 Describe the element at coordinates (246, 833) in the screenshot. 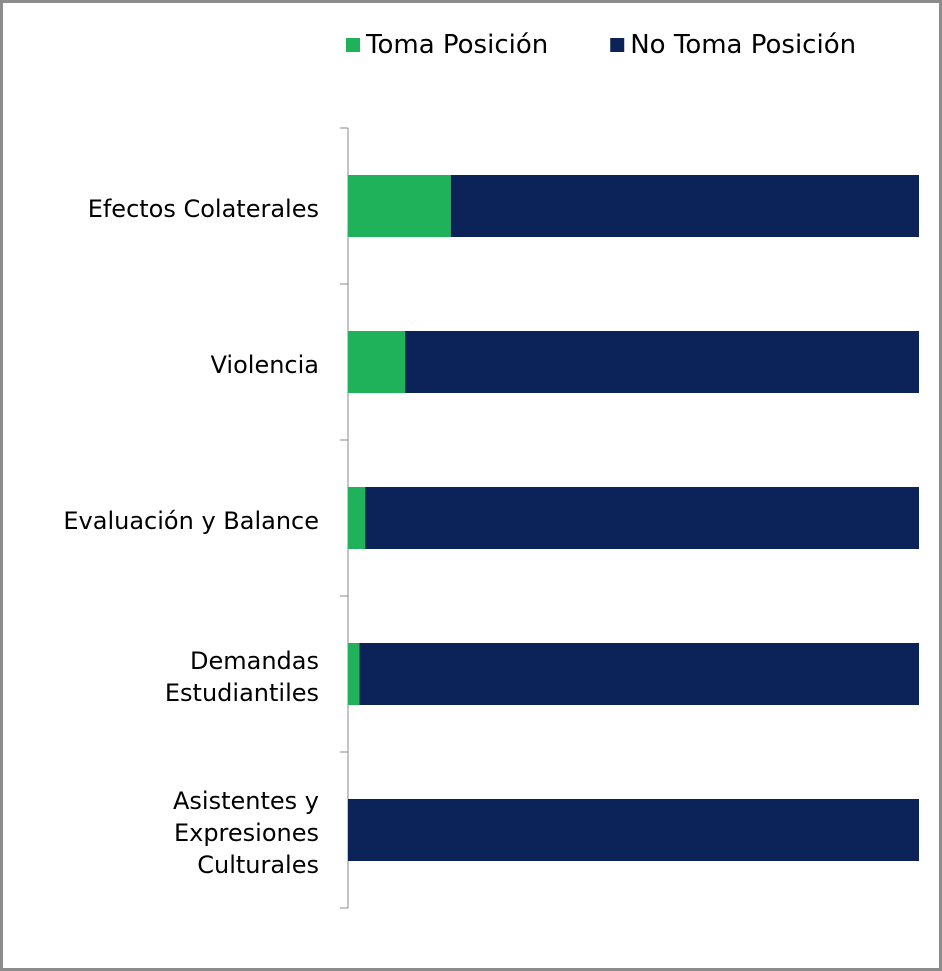

I see `category-label: Asistentes y Expresiones Culturales` at that location.